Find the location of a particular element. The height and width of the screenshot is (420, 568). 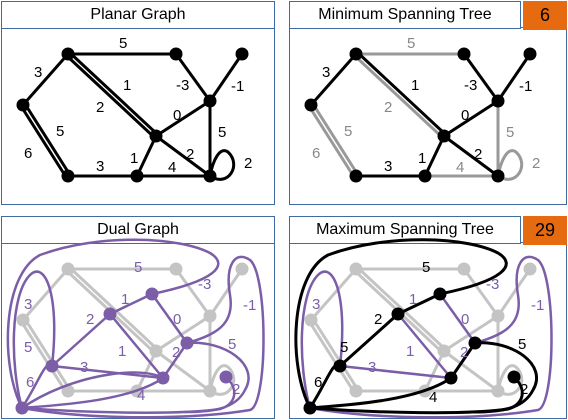

edge-weight: 0 is located at coordinates (465, 115).